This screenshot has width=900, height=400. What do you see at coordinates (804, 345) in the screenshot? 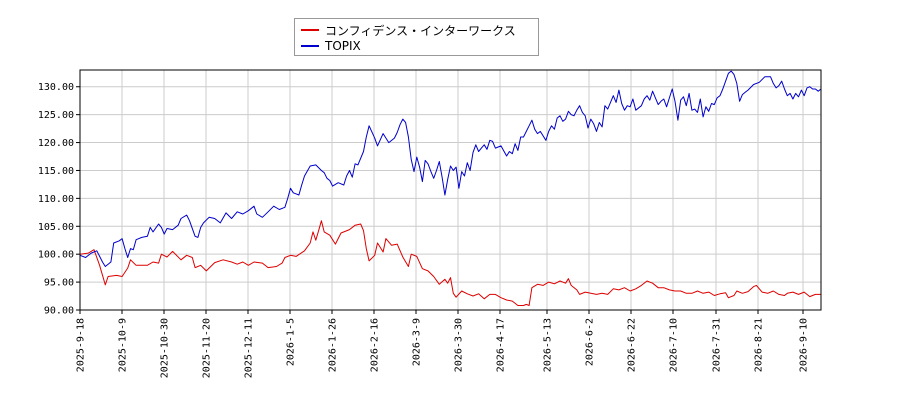
I see `x-tick-label: 2026-9-10` at bounding box center [804, 345].